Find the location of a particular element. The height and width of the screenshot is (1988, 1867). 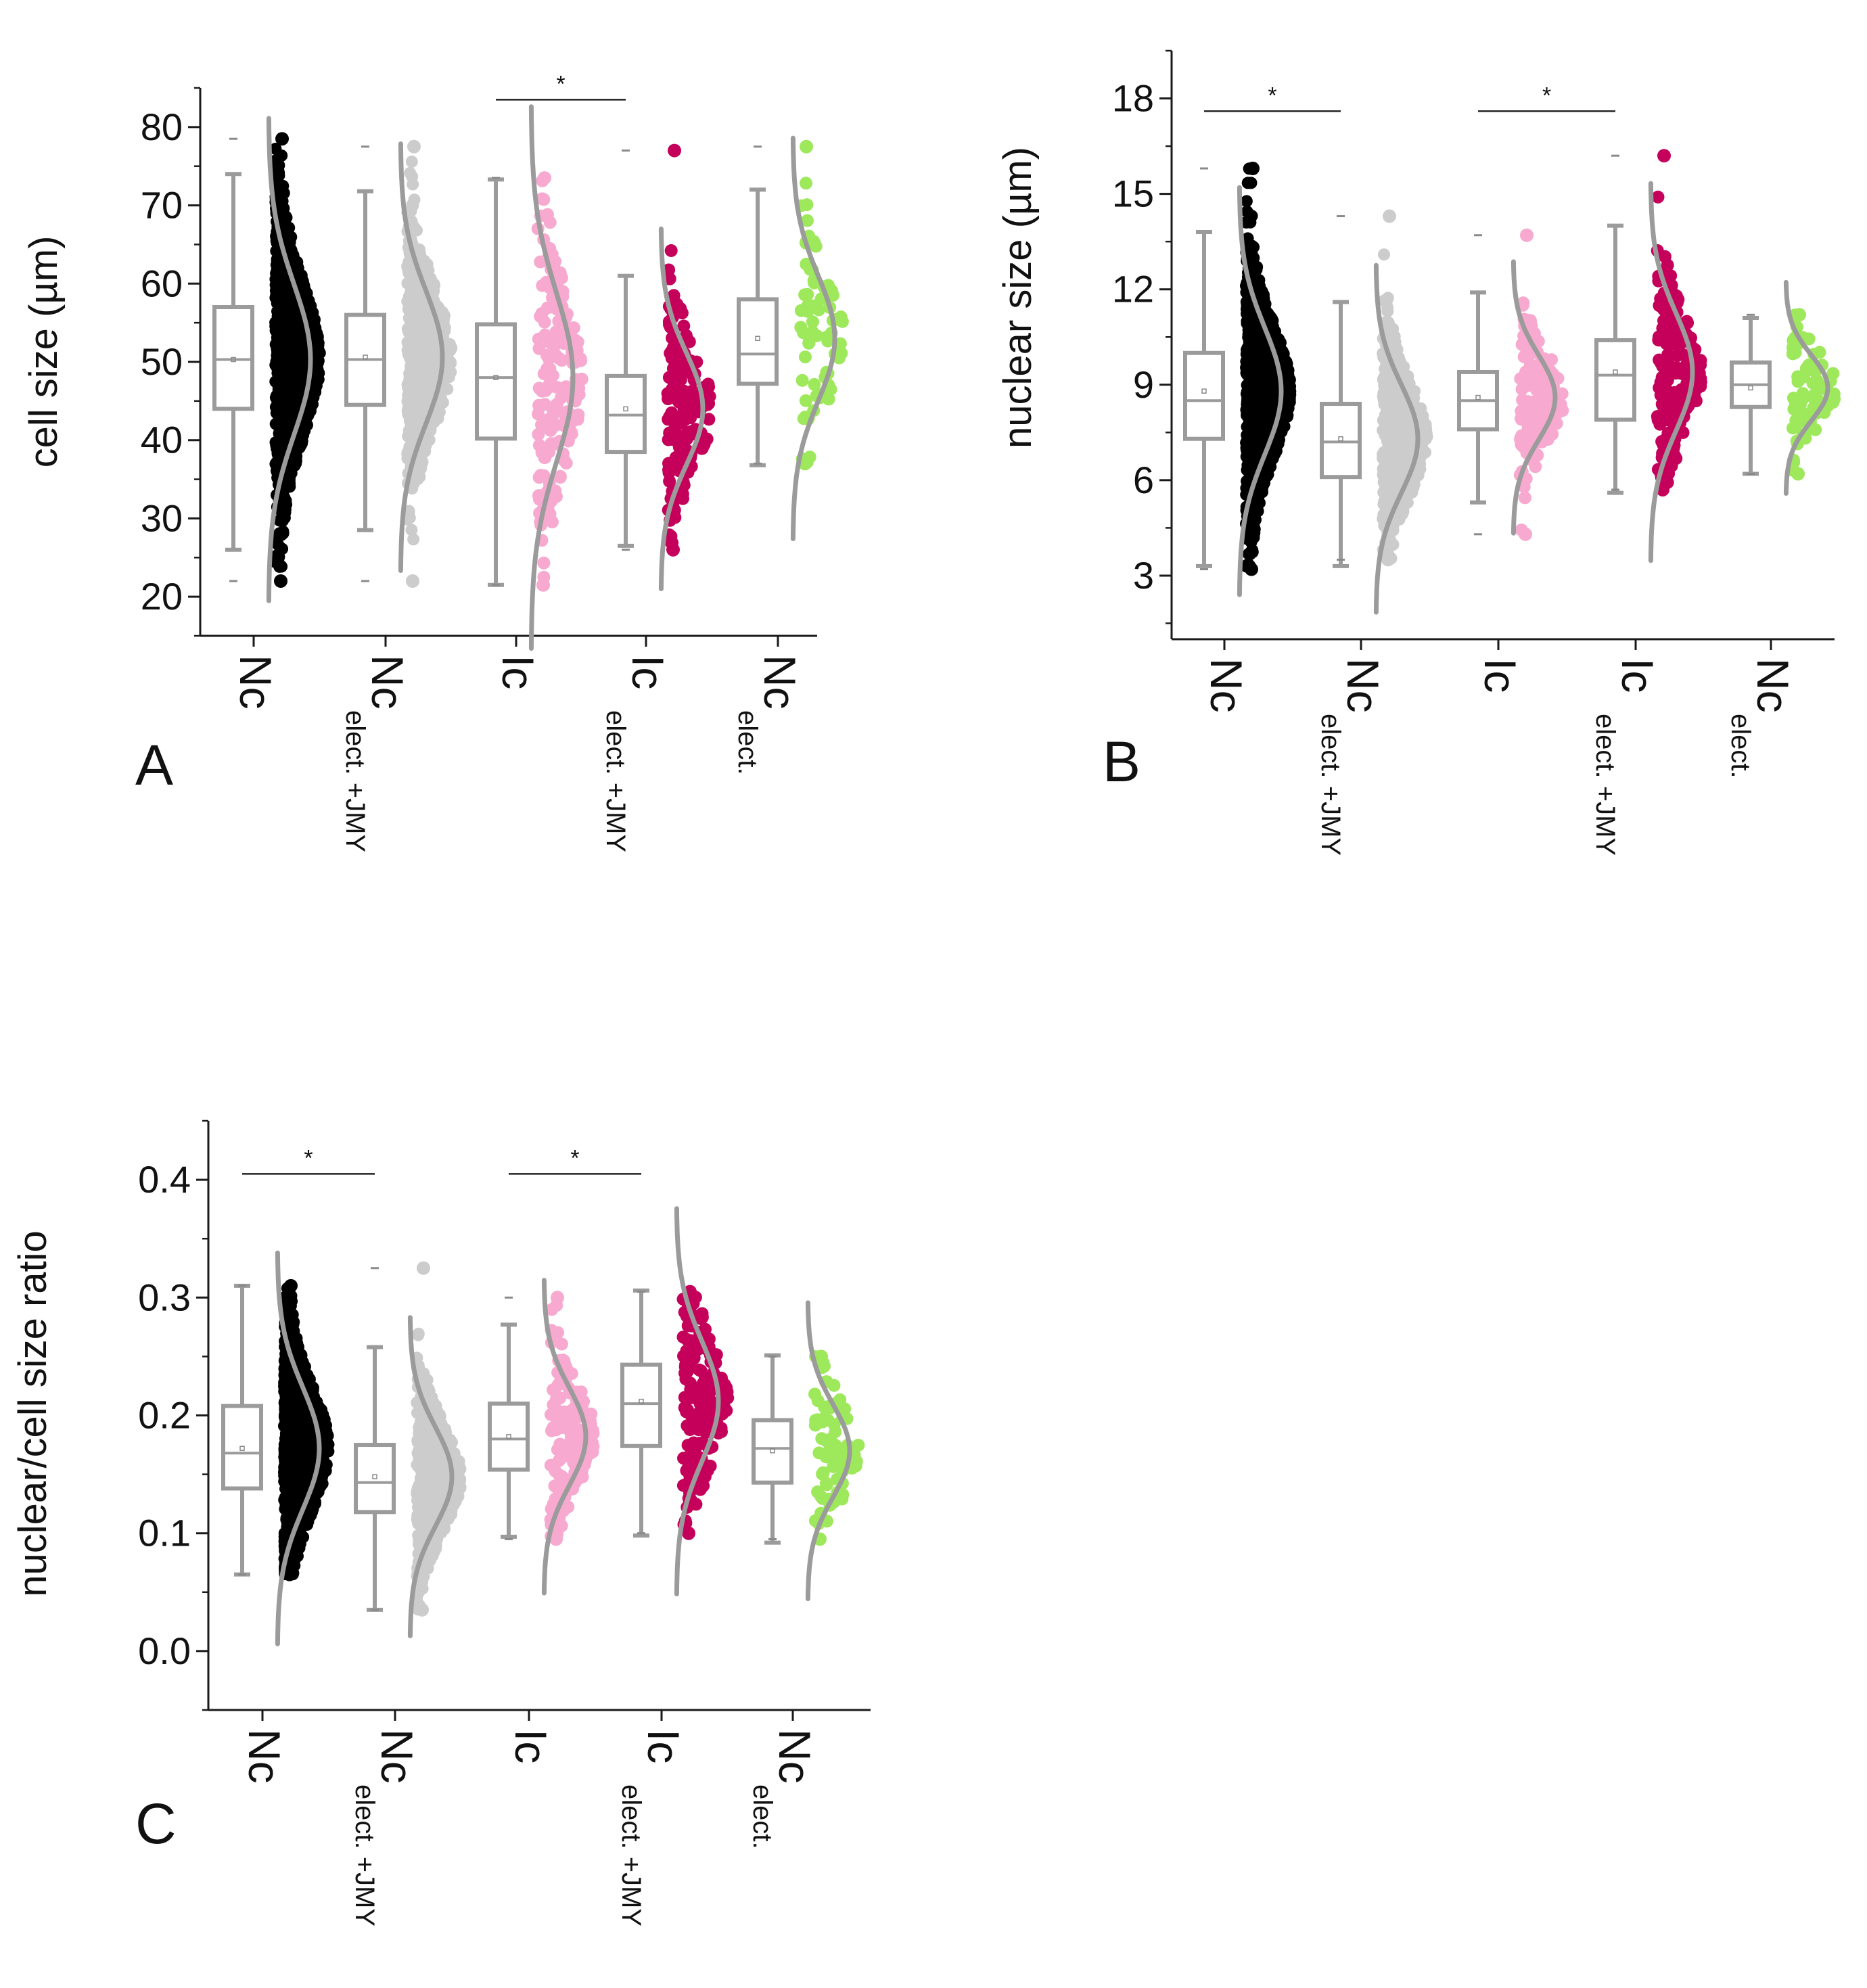

y-tick-label: 30 is located at coordinates (162, 517).